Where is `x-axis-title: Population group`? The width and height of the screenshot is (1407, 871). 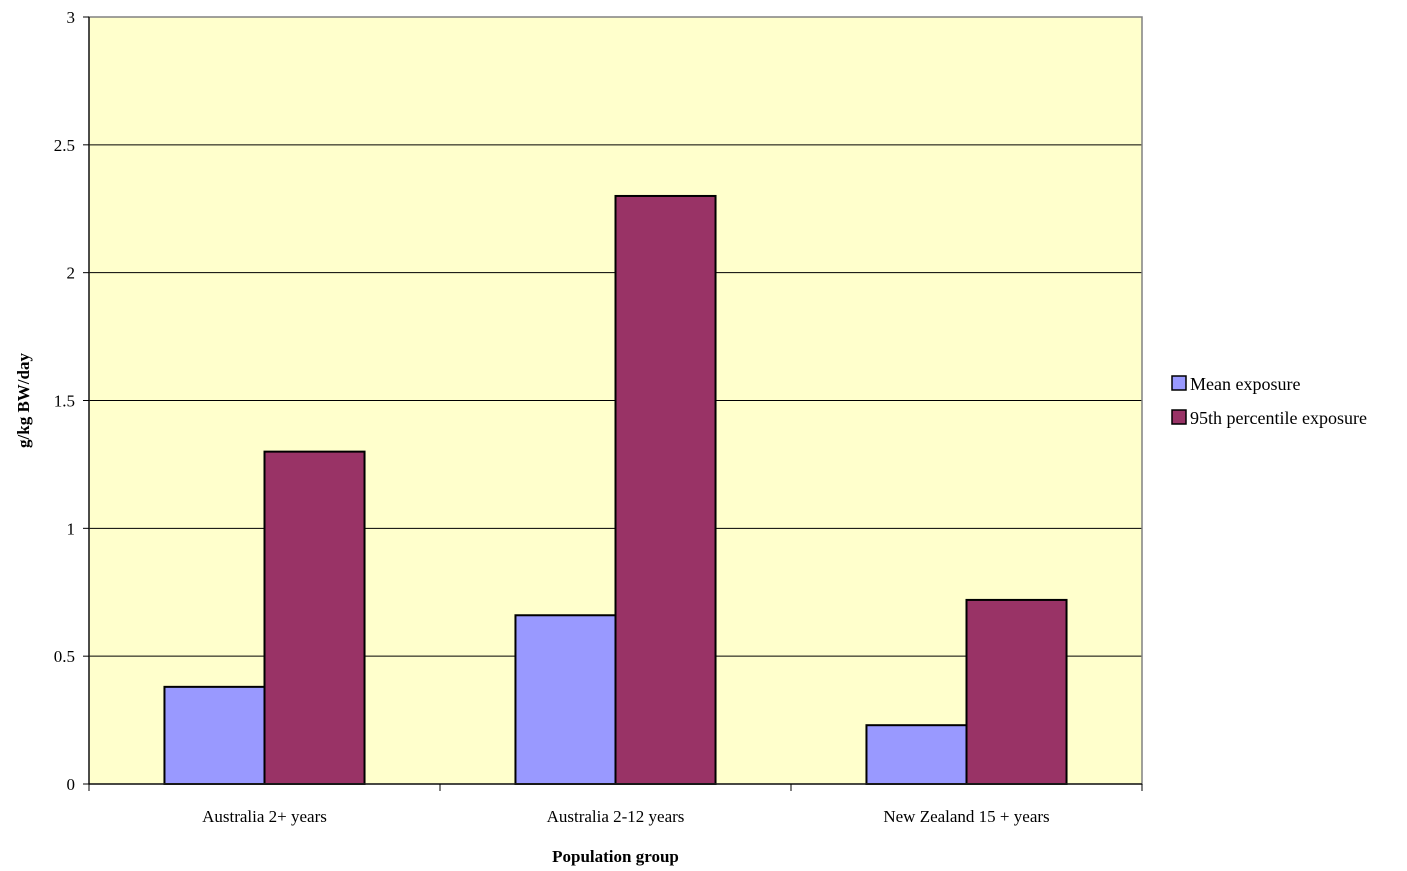
x-axis-title: Population group is located at coordinates (615, 856).